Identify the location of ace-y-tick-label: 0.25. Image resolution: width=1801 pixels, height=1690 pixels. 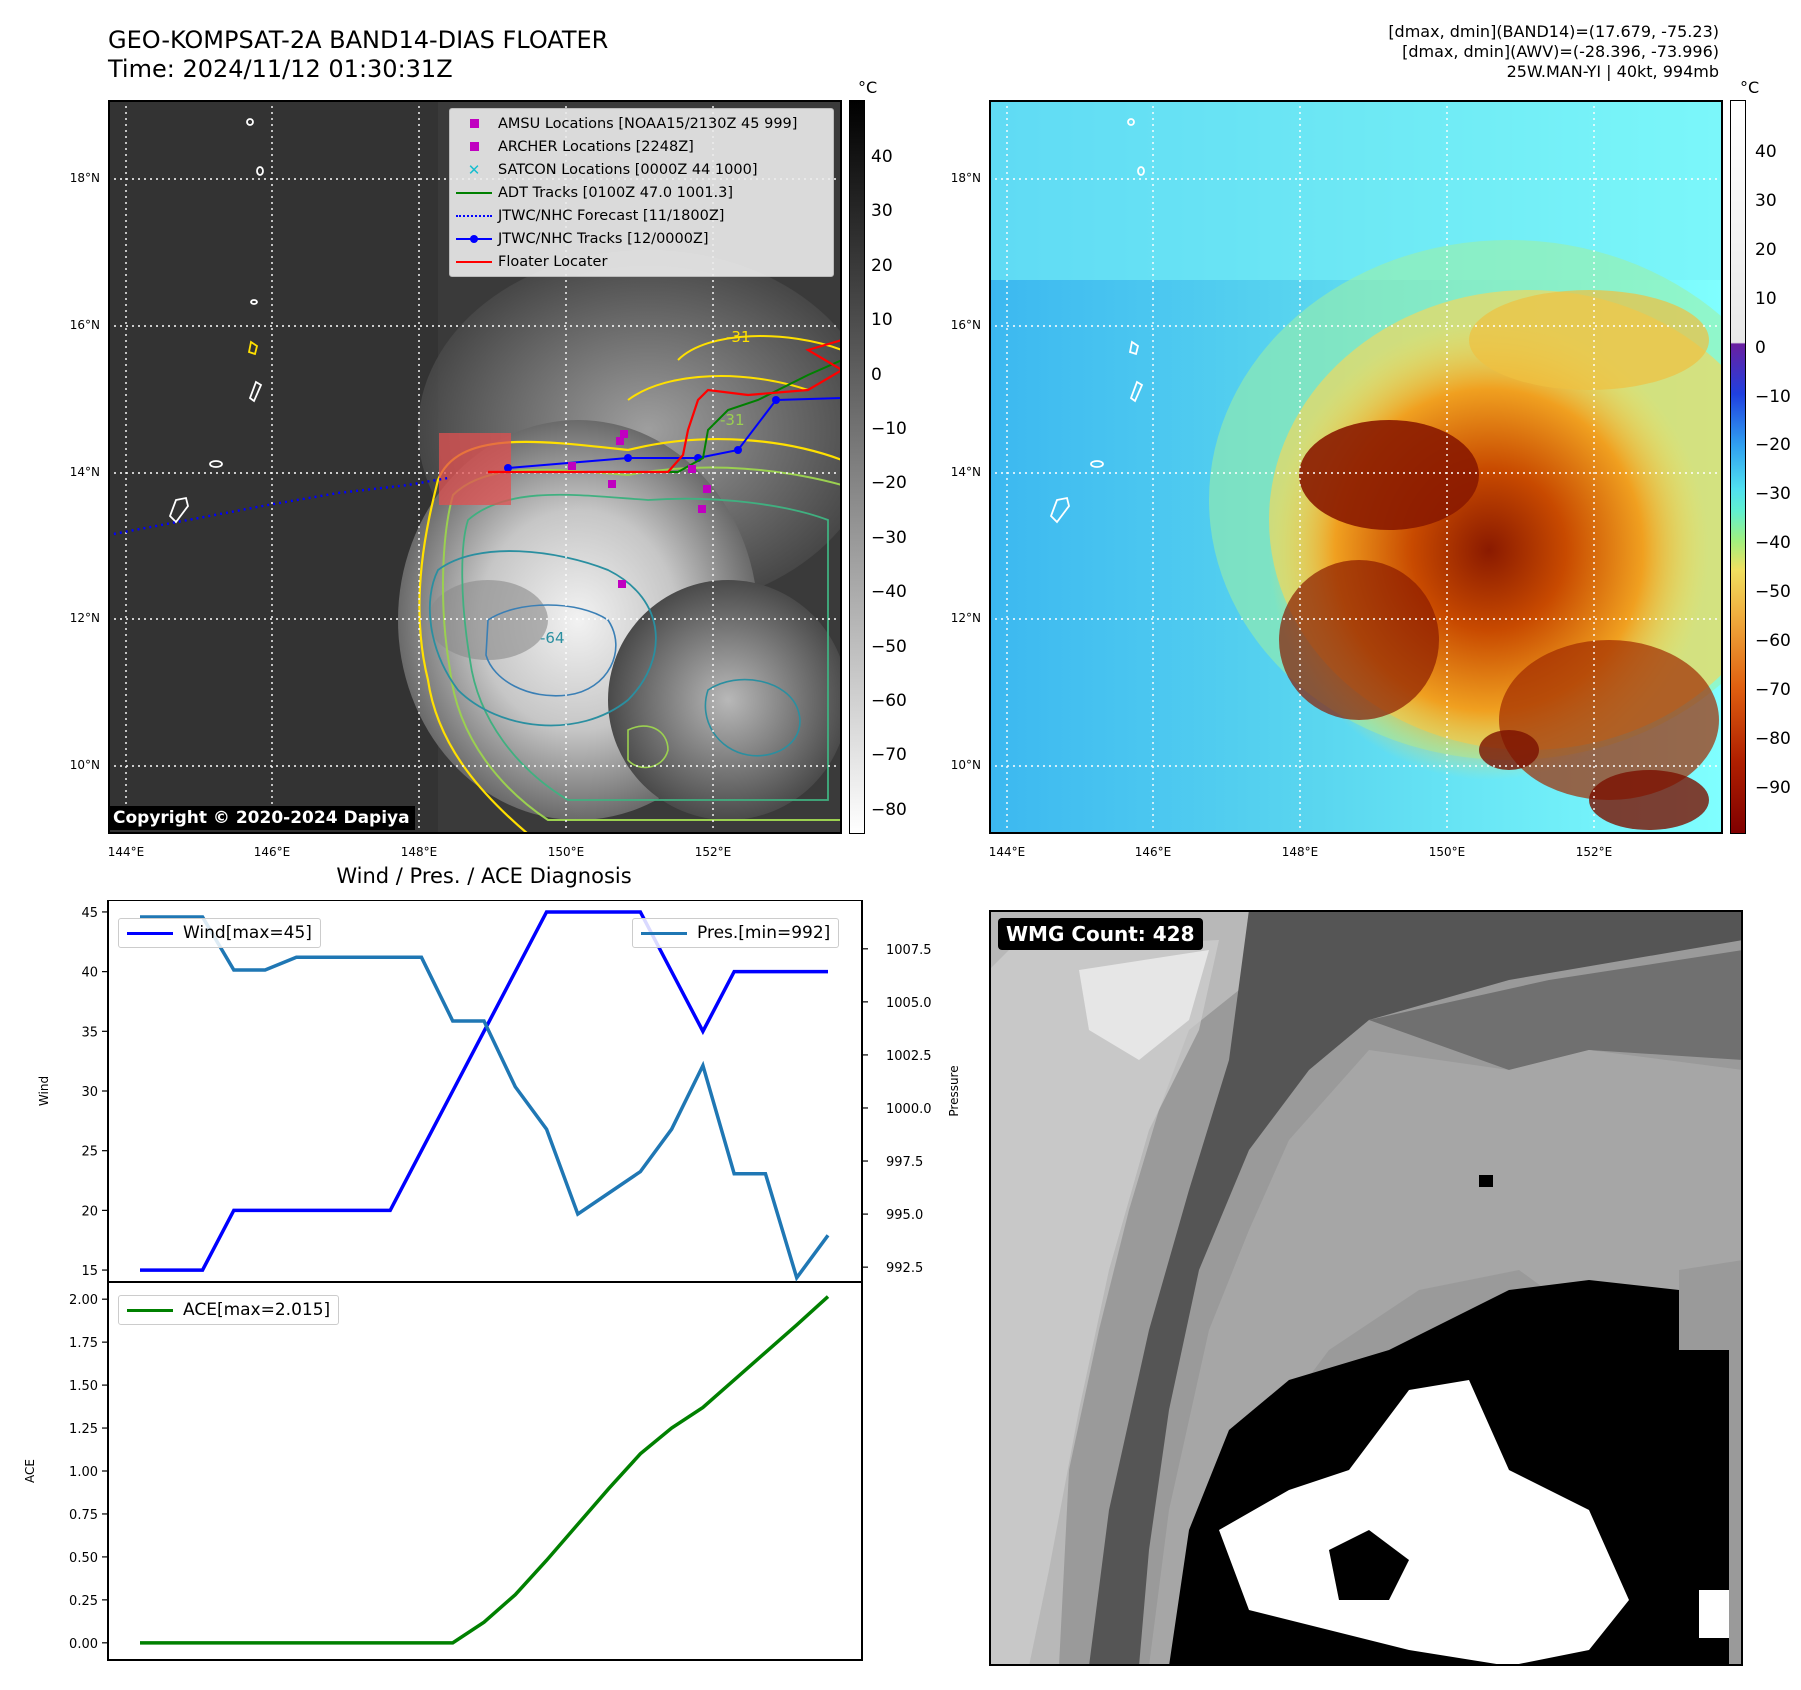
(83, 1601).